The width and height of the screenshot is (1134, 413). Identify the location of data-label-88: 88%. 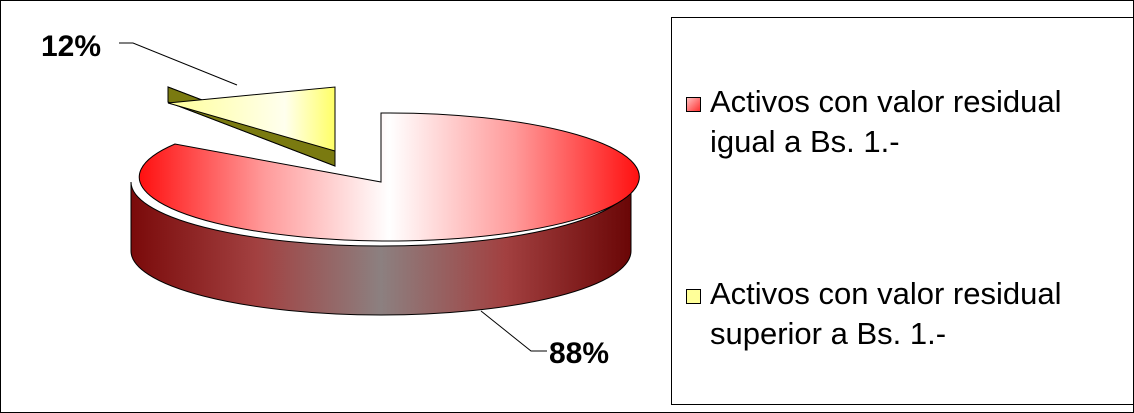
(579, 353).